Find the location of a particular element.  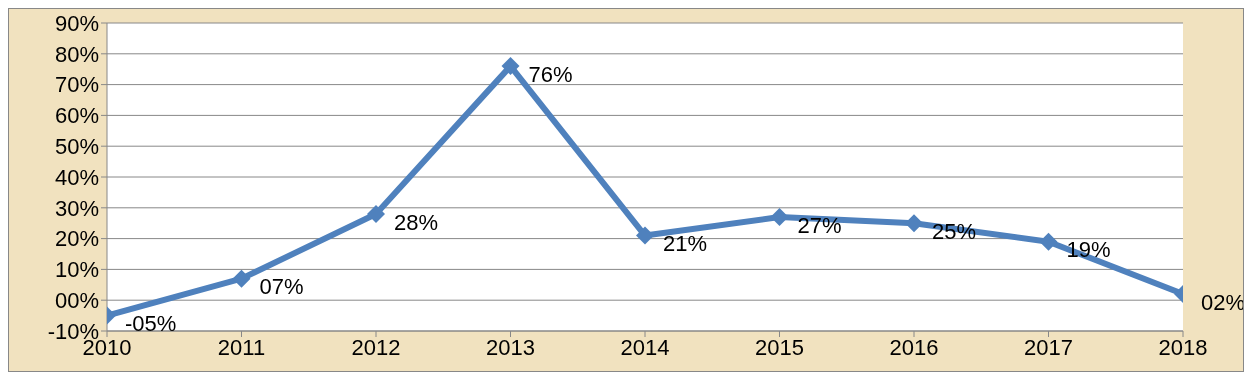

data-label: 19% is located at coordinates (1088, 250).